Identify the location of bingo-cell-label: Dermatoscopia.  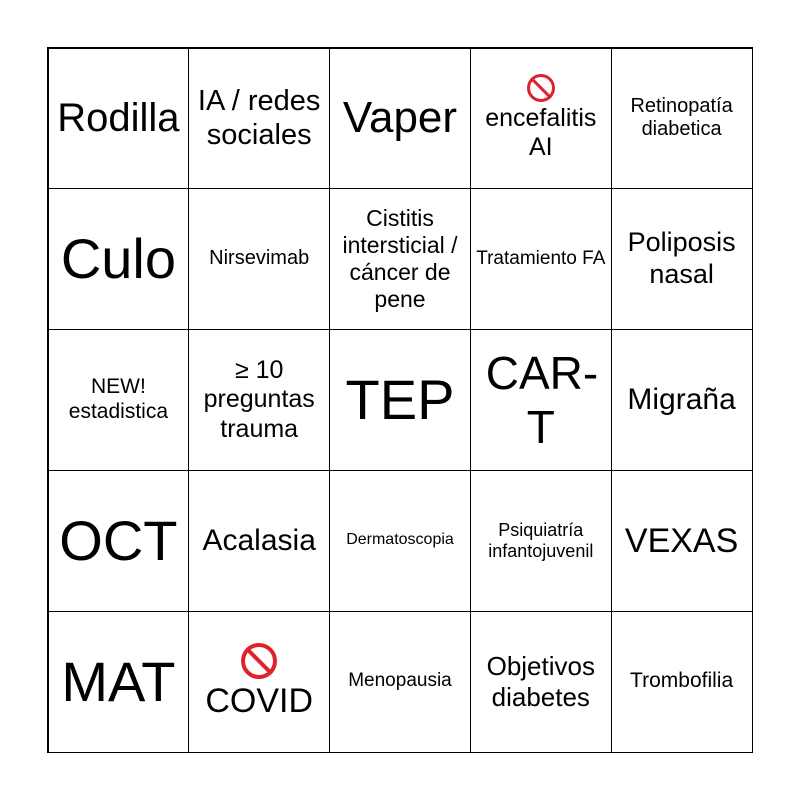
(400, 540).